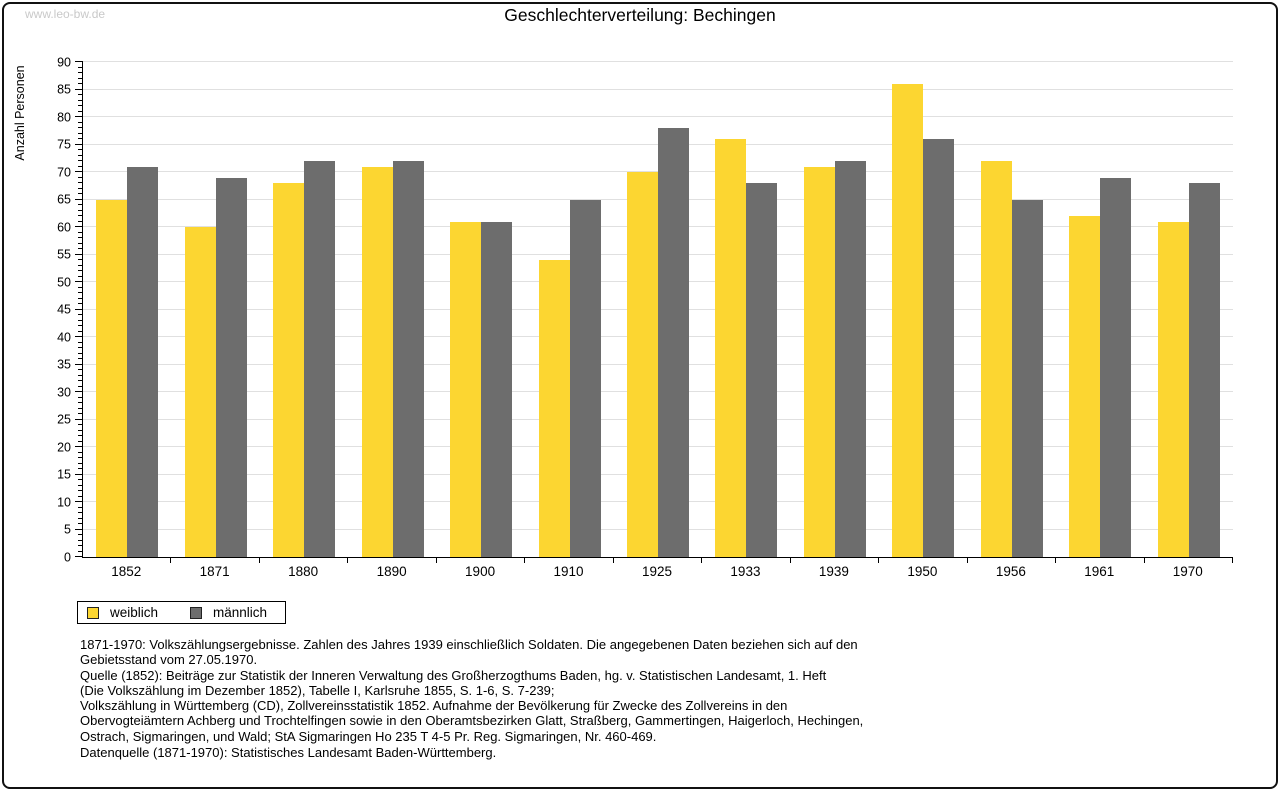 This screenshot has width=1280, height=791. I want to click on bar-group-1933, so click(746, 309).